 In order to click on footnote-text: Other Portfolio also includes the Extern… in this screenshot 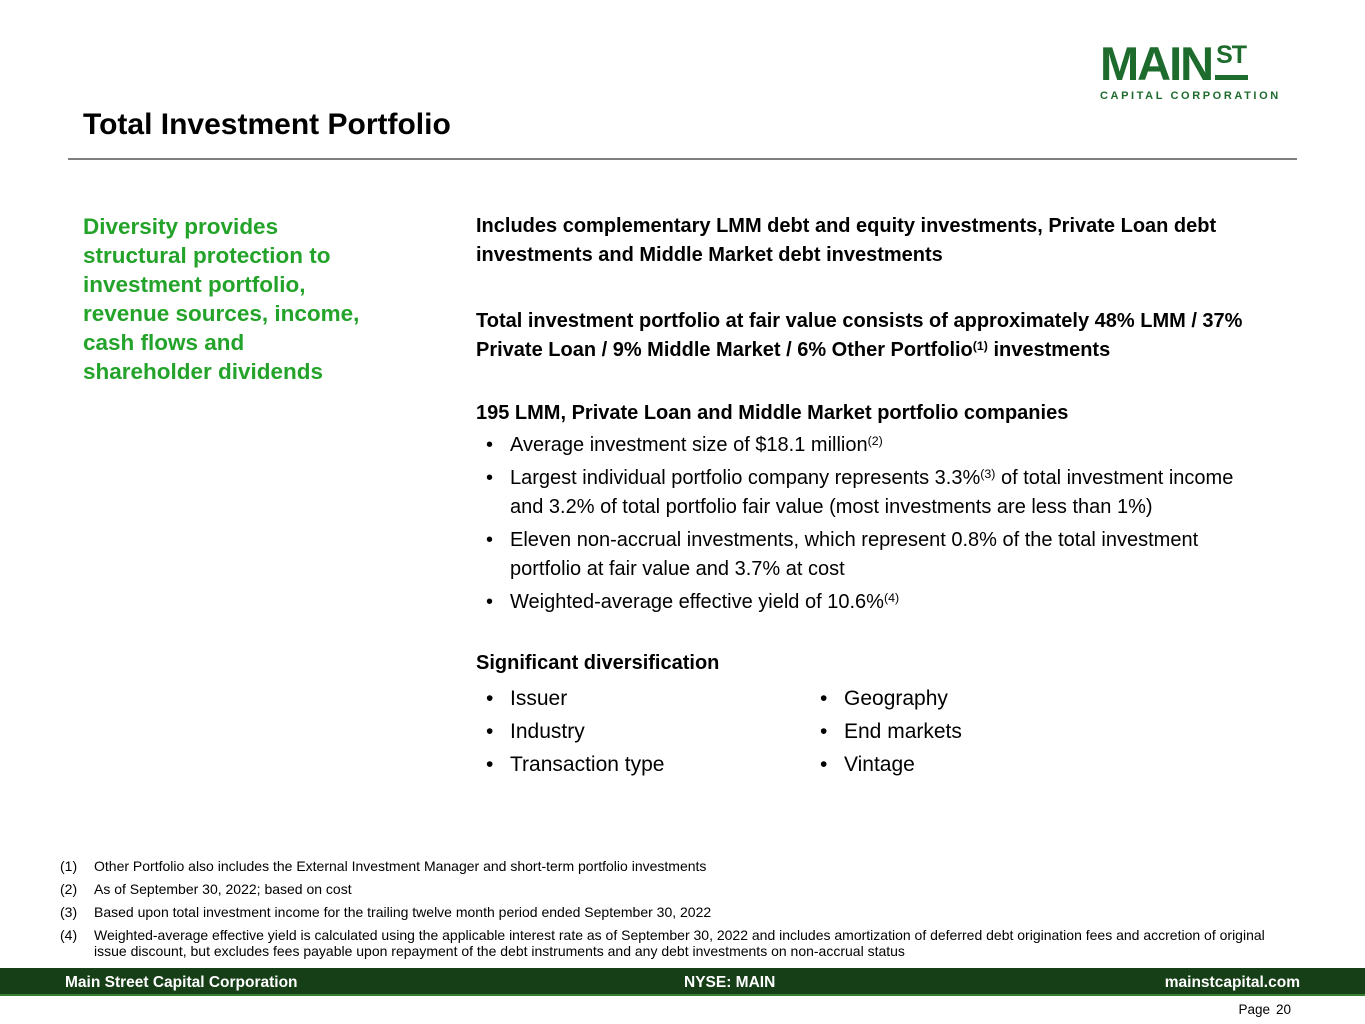, I will do `click(400, 866)`.